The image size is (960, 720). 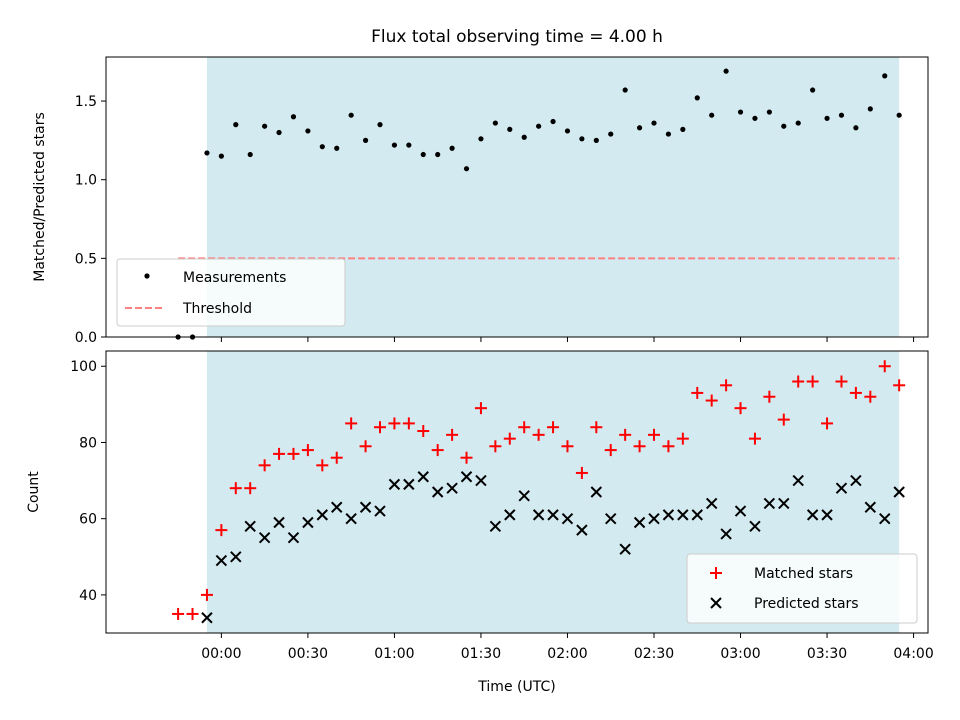 What do you see at coordinates (517, 37) in the screenshot?
I see `chart-title: Flux total observing time = 4.00 h` at bounding box center [517, 37].